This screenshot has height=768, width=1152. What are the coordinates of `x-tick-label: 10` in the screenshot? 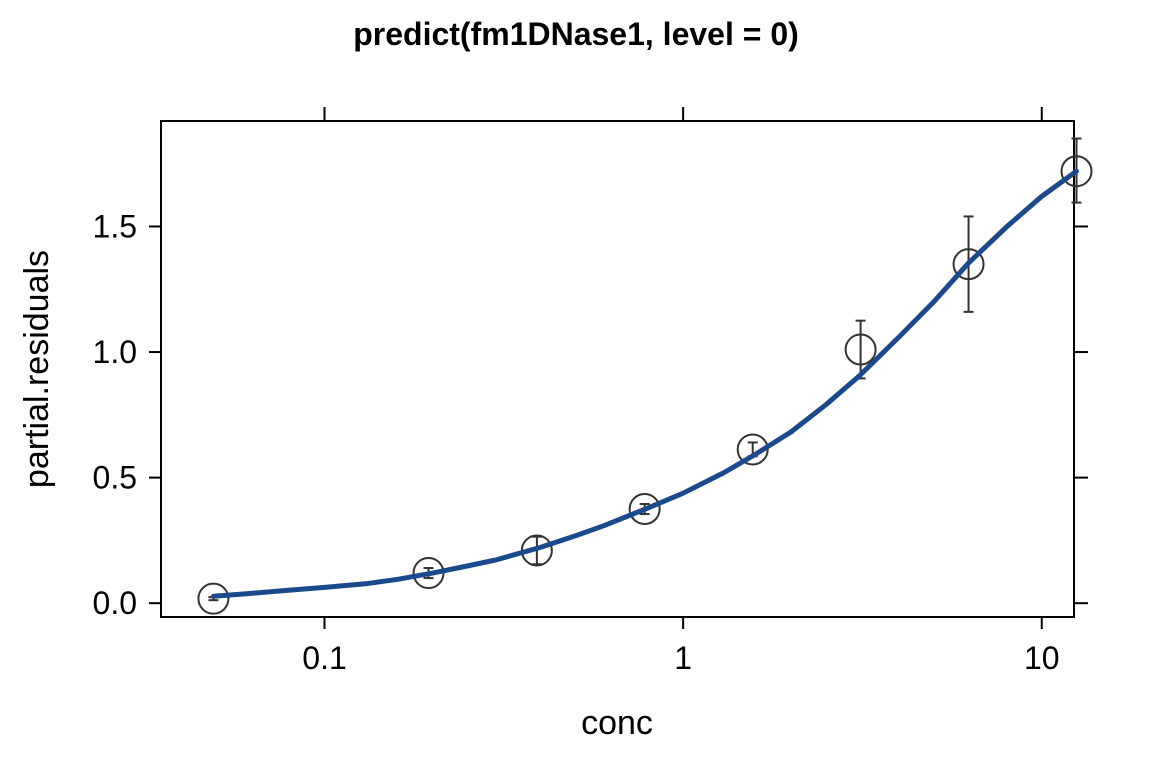 It's located at (1042, 658).